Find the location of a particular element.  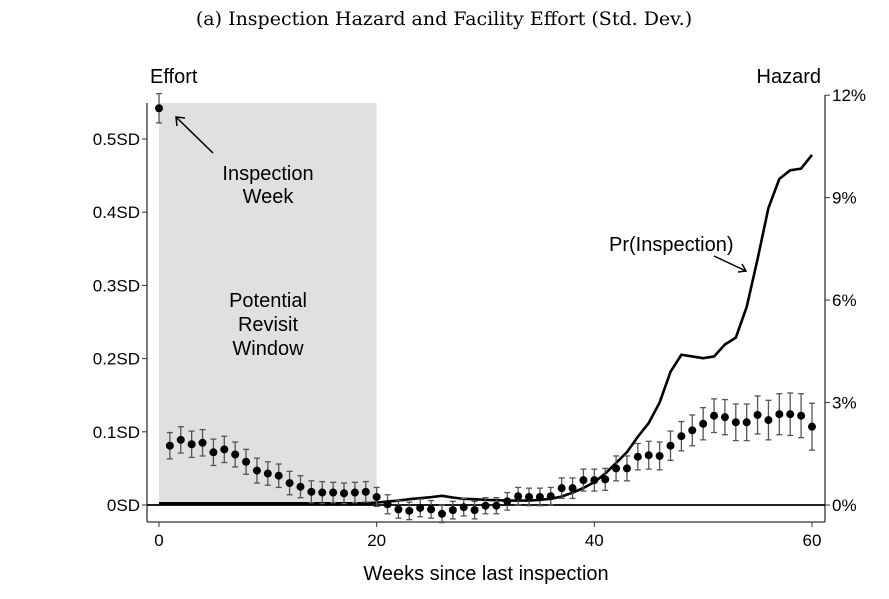

x-tick-label: 0 is located at coordinates (158, 540).